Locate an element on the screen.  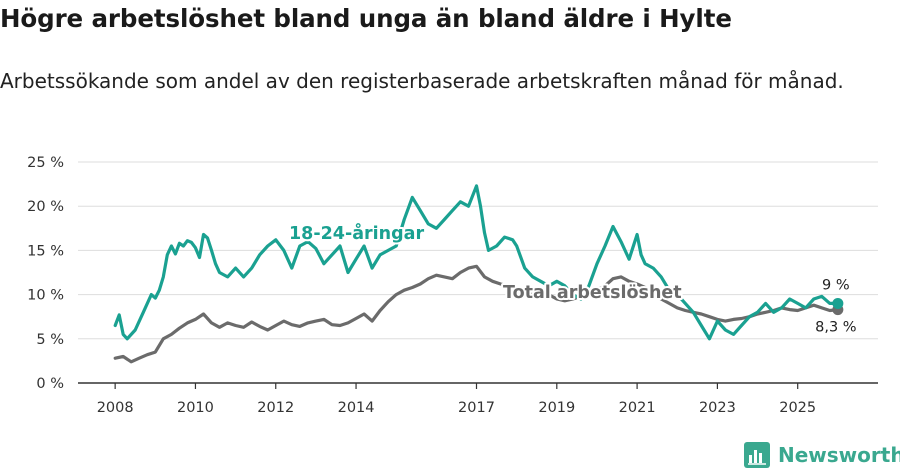
x-axis: 2008 2010 2012 2014 2017 2019 2021 2023 2025 is located at coordinates (478, 399).